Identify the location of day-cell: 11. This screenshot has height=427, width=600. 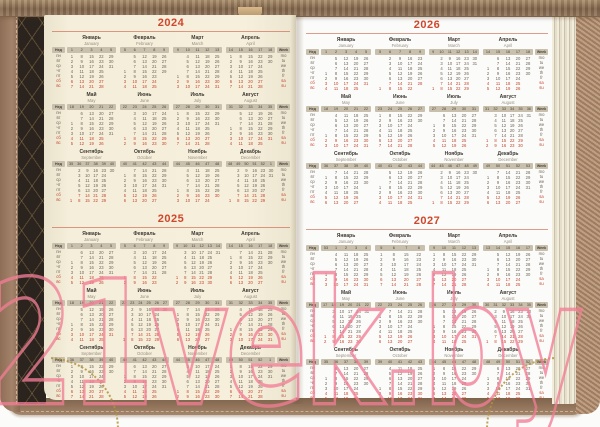
(240, 273).